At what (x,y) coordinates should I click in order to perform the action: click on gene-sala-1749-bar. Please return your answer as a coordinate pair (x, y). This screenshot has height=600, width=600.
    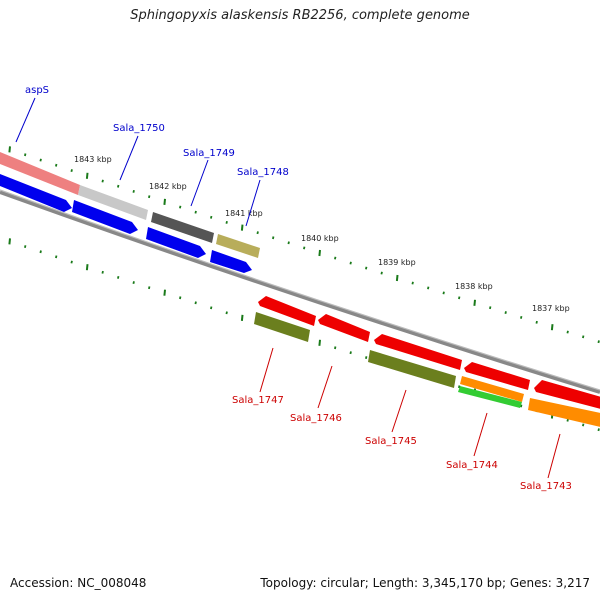
    Looking at the image, I should click on (182, 227).